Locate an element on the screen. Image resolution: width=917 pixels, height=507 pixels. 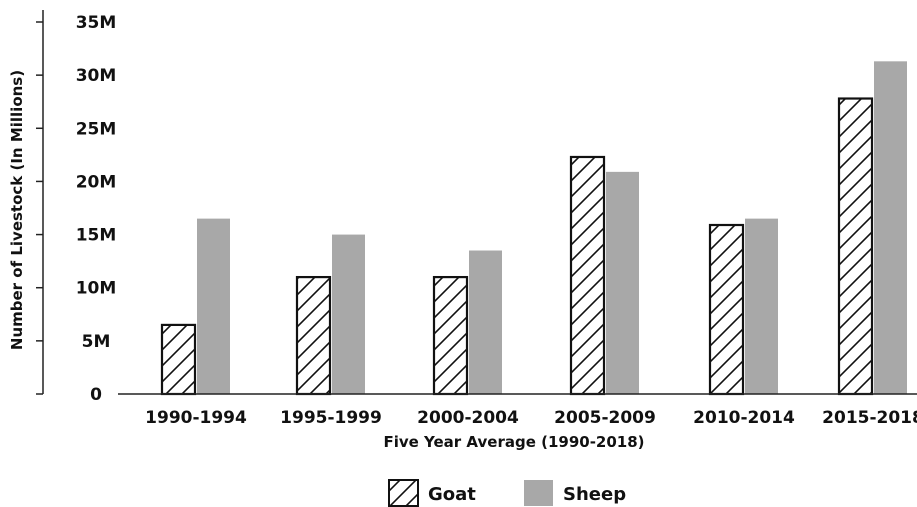
legend-label-goat: Goat is located at coordinates (452, 494).